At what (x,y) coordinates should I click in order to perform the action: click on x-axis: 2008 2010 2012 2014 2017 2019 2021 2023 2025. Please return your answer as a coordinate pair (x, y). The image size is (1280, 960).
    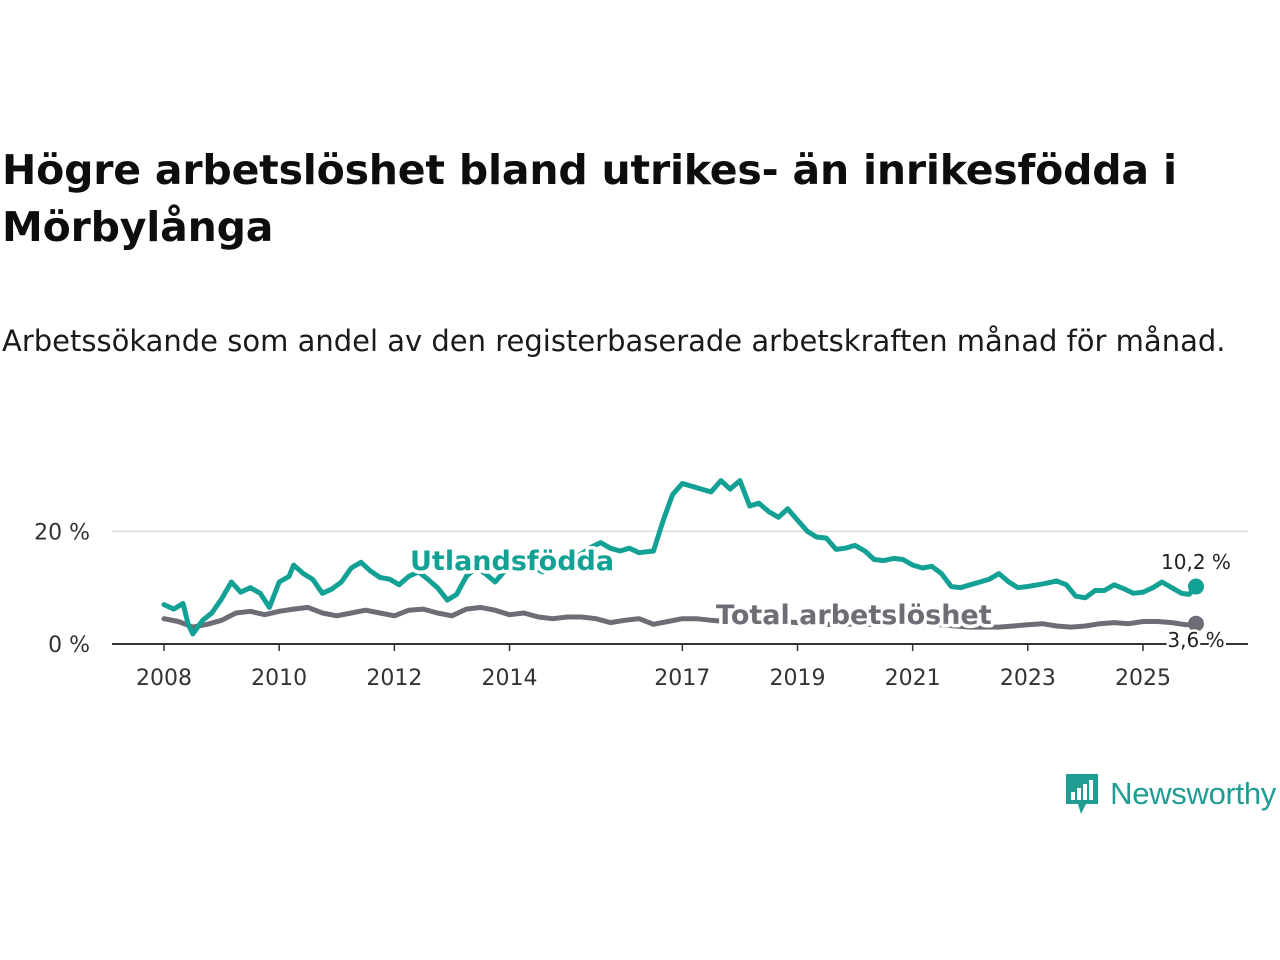
    Looking at the image, I should click on (680, 667).